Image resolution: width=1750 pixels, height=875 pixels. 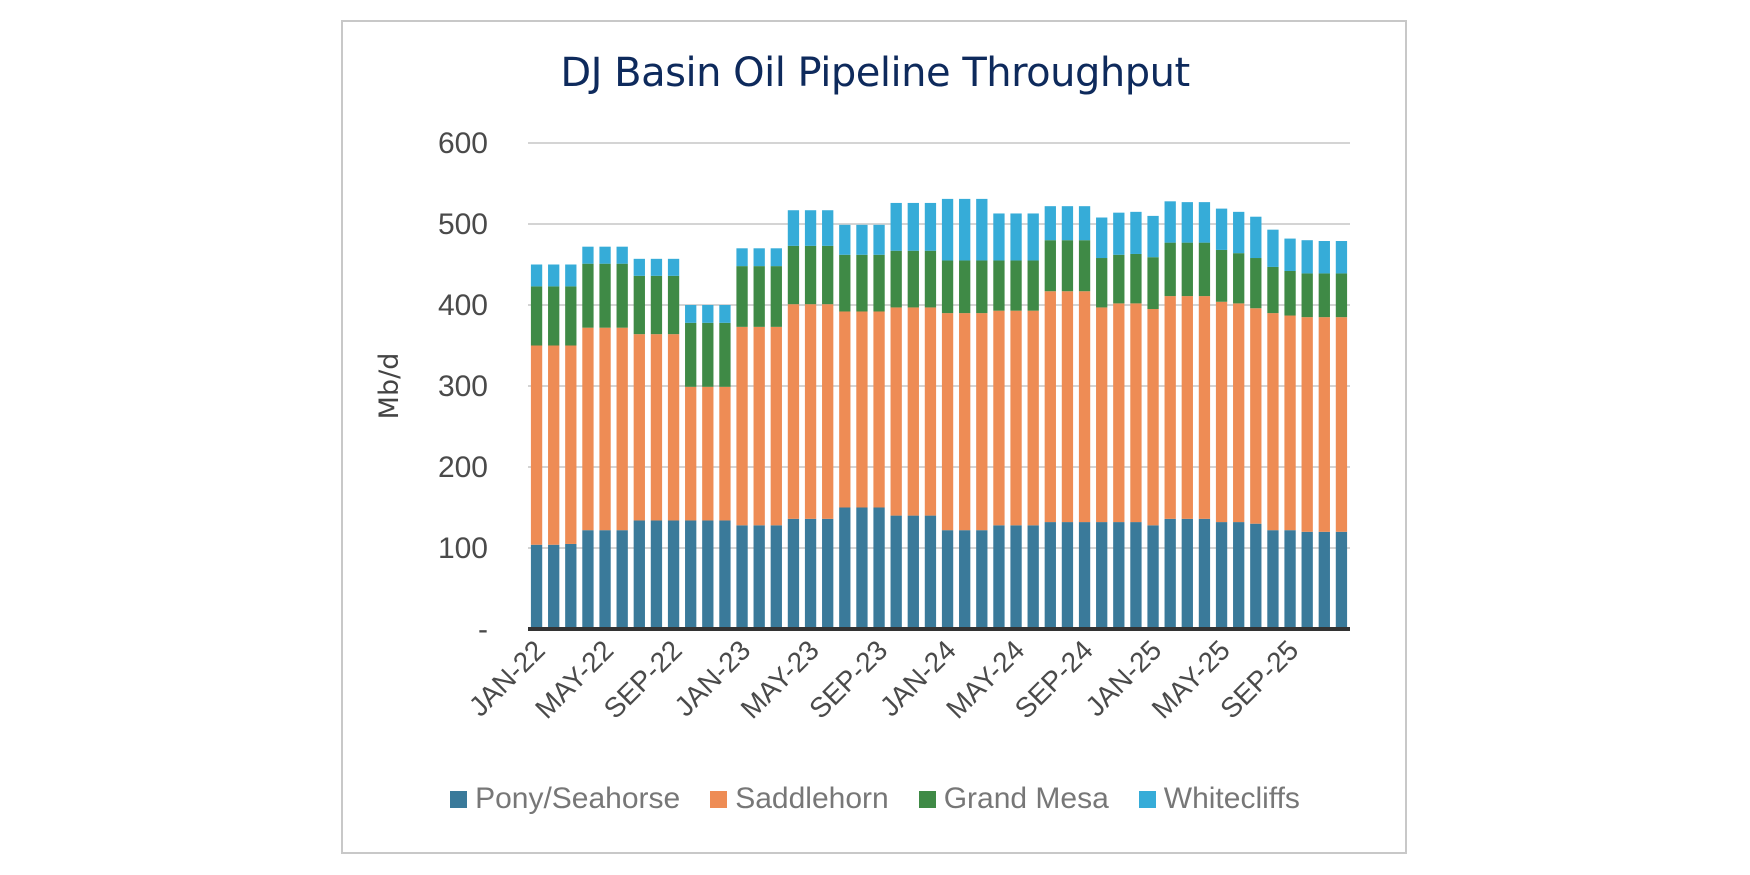 What do you see at coordinates (389, 386) in the screenshot?
I see `y-axis-title: Mb/d` at bounding box center [389, 386].